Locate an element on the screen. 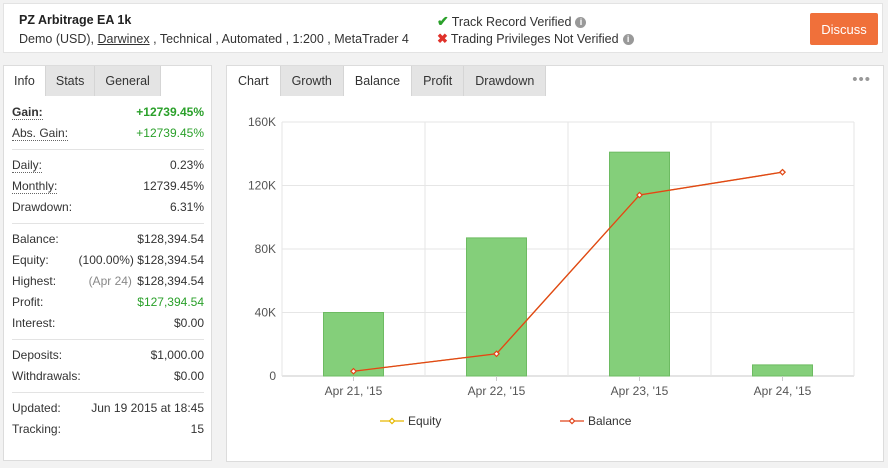 Image resolution: width=888 pixels, height=468 pixels. left-tab-bar: Info Stats General is located at coordinates (82, 81).